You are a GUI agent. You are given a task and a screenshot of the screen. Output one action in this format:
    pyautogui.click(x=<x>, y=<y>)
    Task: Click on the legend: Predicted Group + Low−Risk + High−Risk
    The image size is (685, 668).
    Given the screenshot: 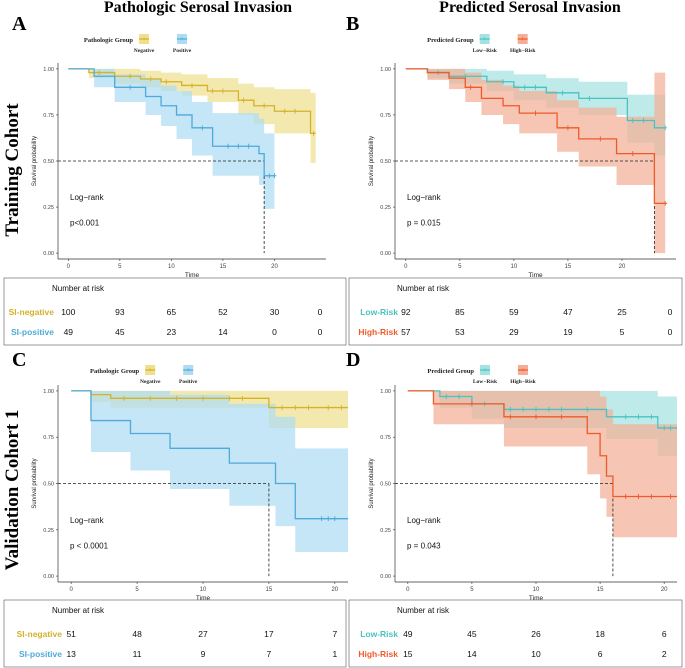 What is the action you would take?
    pyautogui.click(x=482, y=375)
    